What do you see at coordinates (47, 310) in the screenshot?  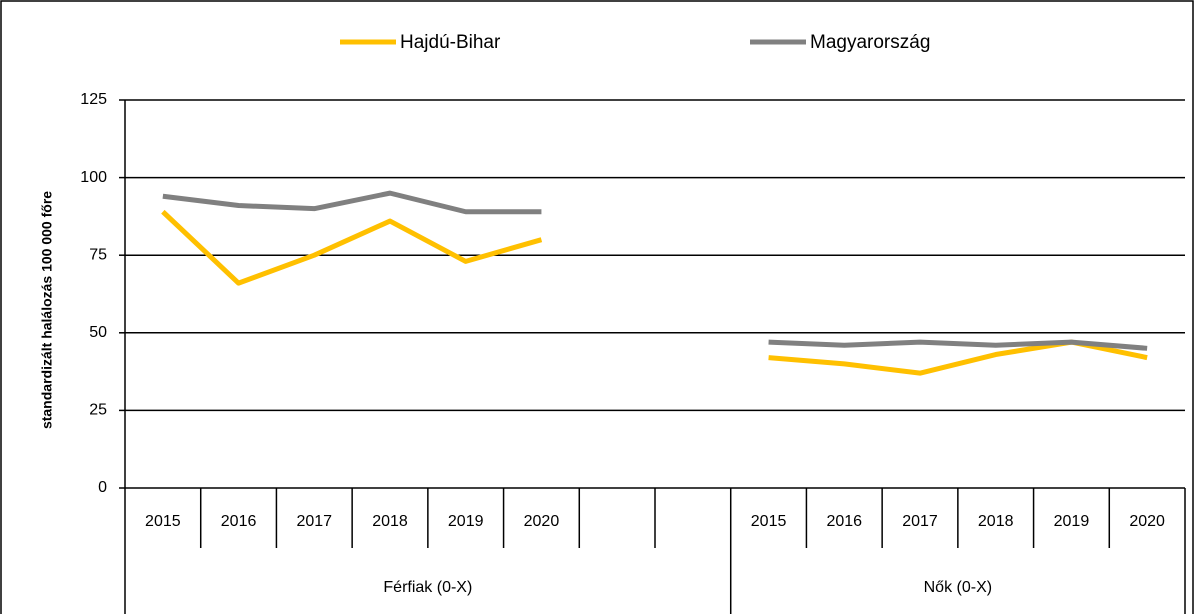 I see `y-axis-label: standardizált halálozás 100 000 főre` at bounding box center [47, 310].